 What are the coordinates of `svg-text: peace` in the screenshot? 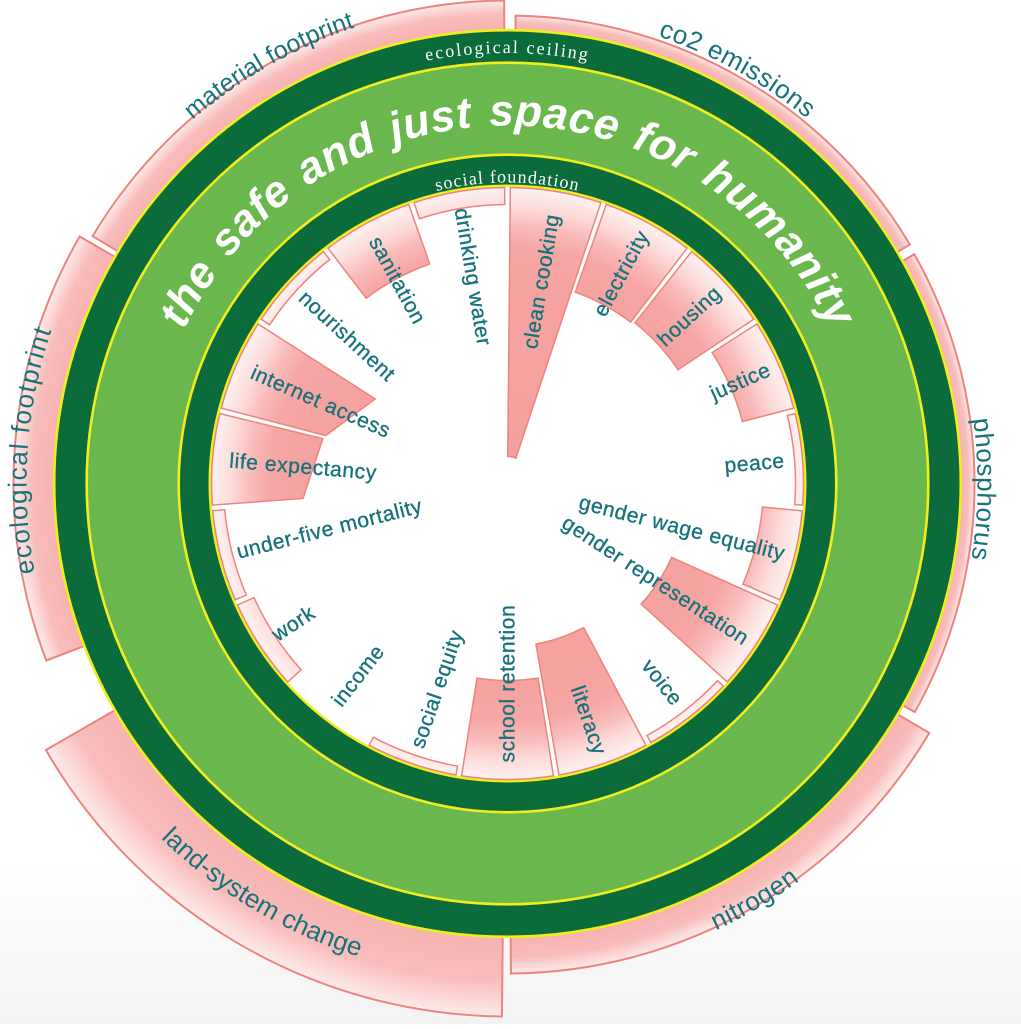 It's located at (755, 464).